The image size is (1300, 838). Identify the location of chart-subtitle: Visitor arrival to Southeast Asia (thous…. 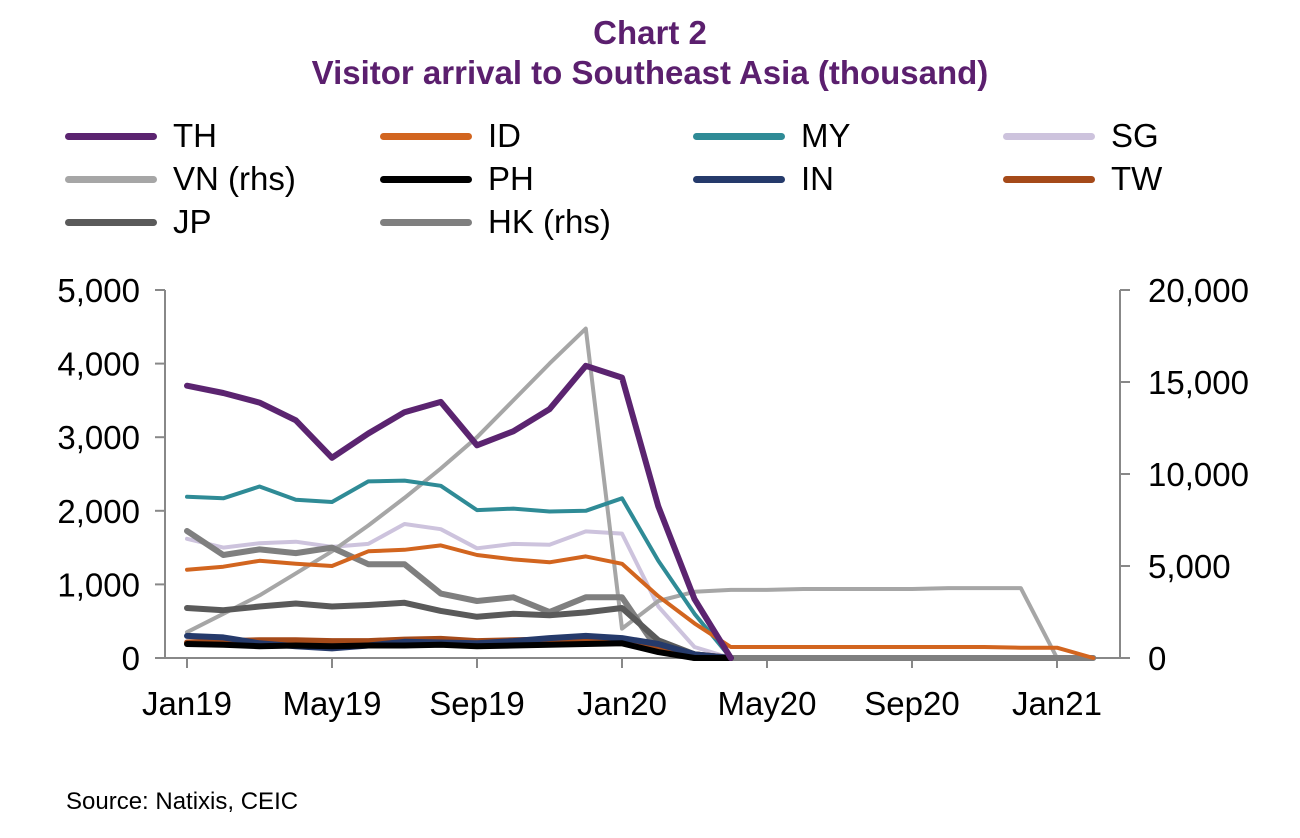
(650, 72).